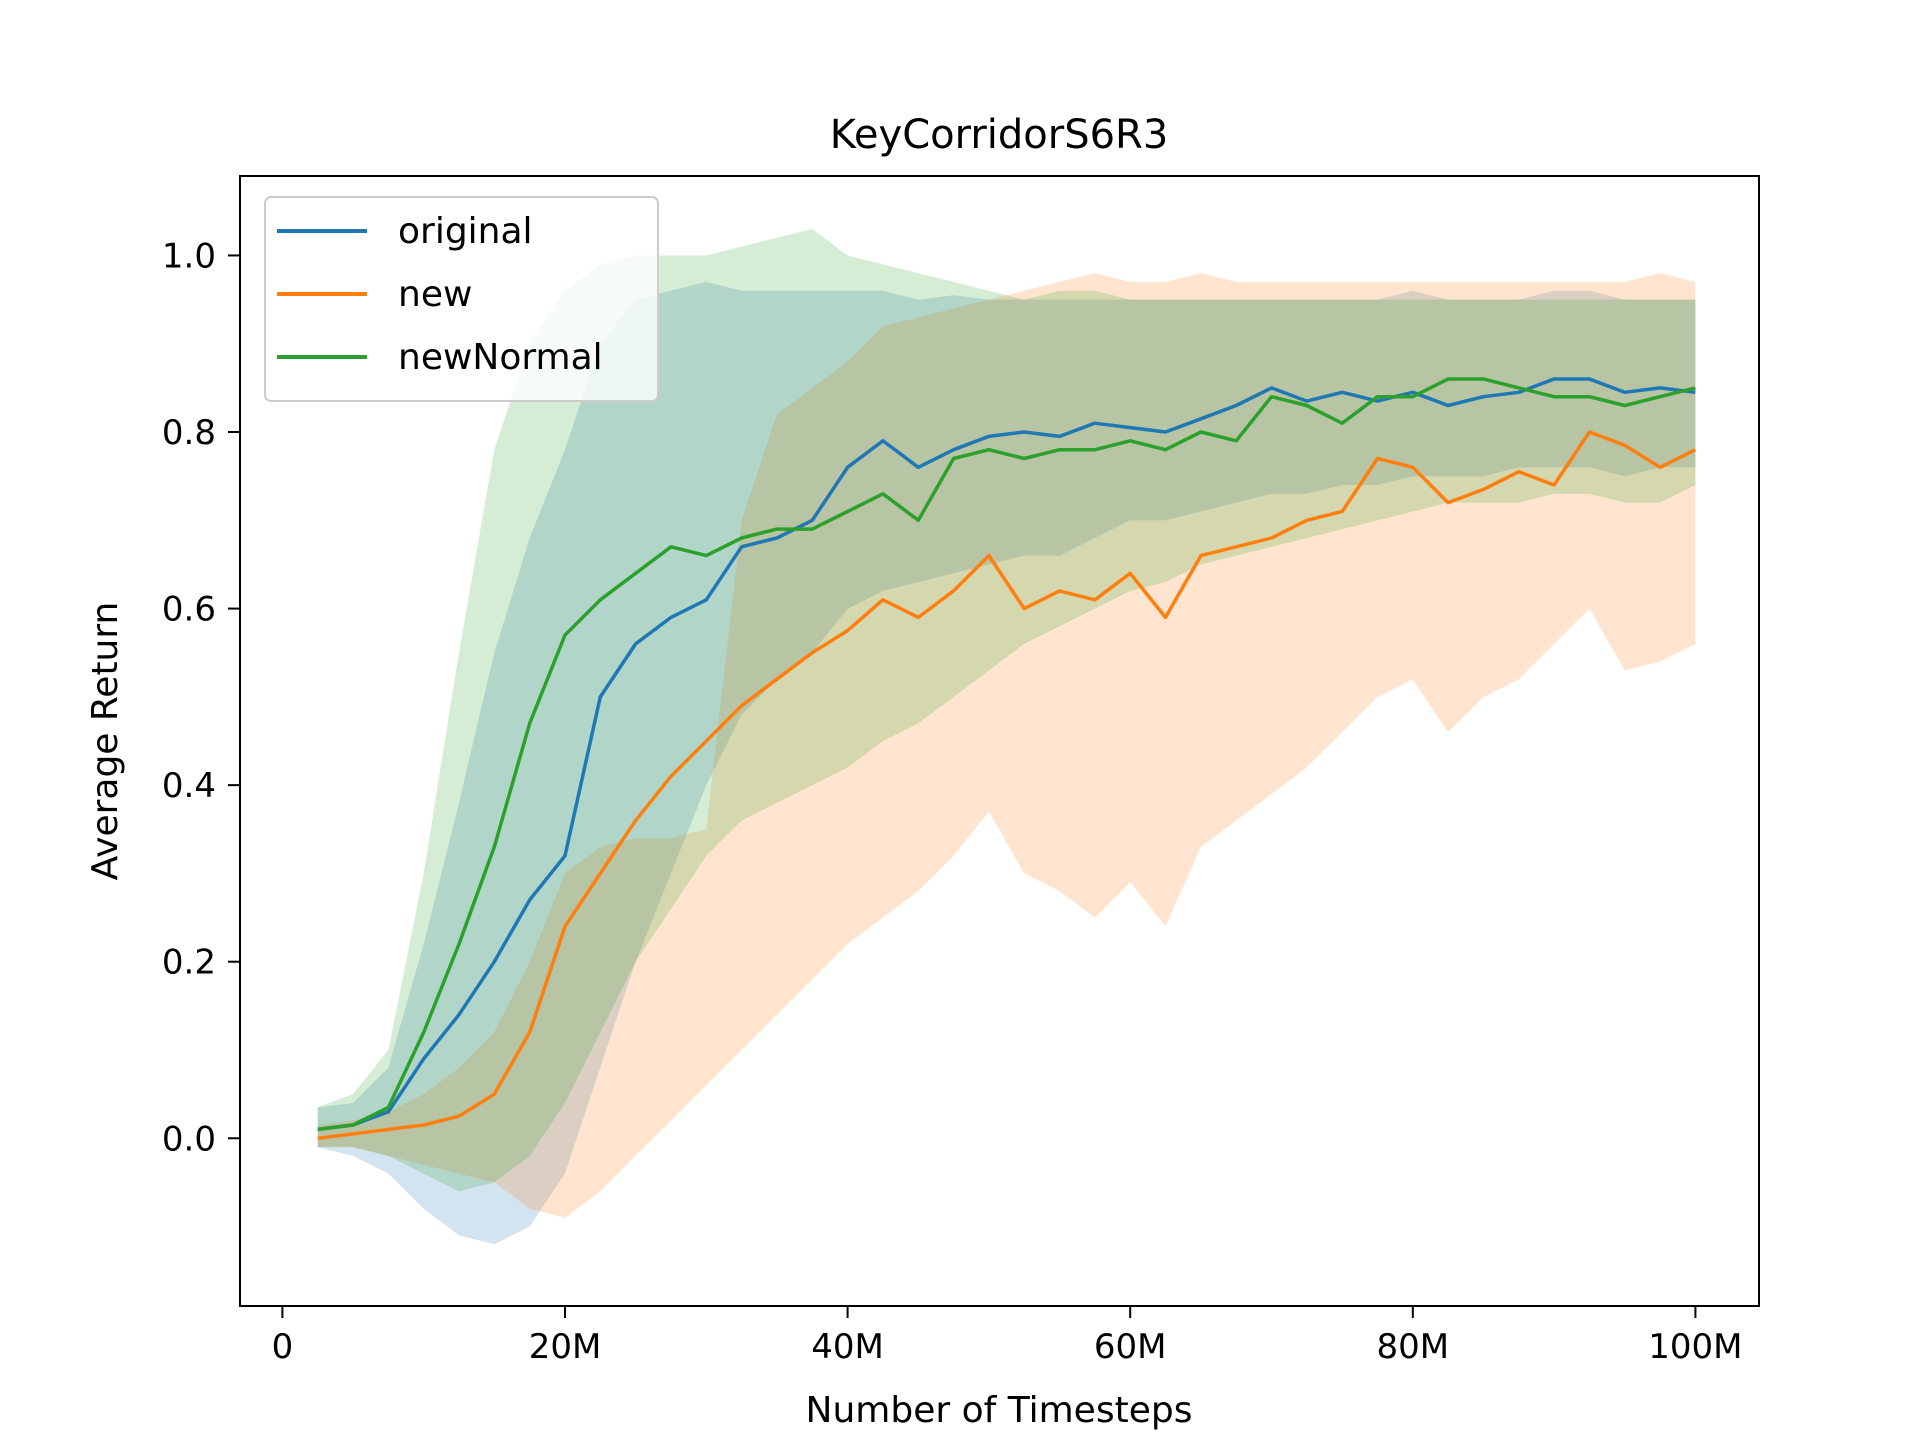 Image resolution: width=1920 pixels, height=1444 pixels. Describe the element at coordinates (1695, 1347) in the screenshot. I see `x-tick-label: 100M` at that location.